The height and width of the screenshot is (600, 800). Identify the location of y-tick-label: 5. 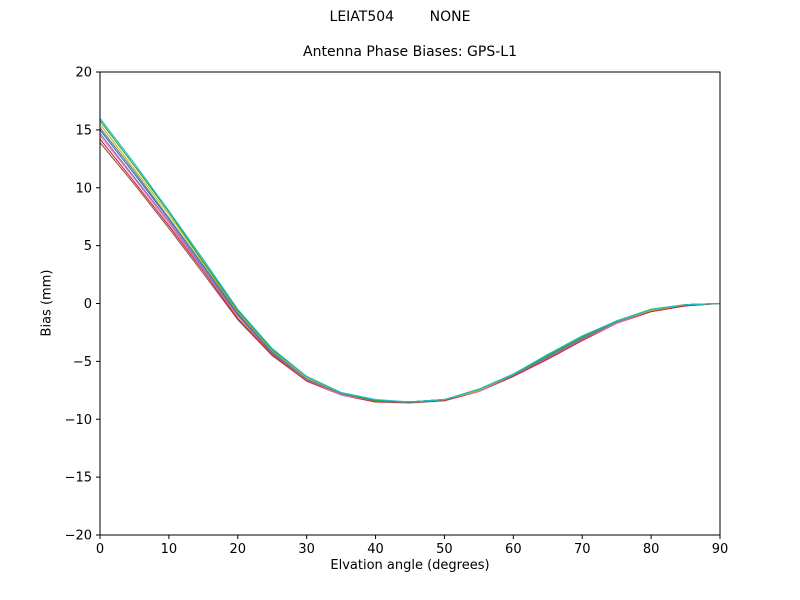
(88, 246).